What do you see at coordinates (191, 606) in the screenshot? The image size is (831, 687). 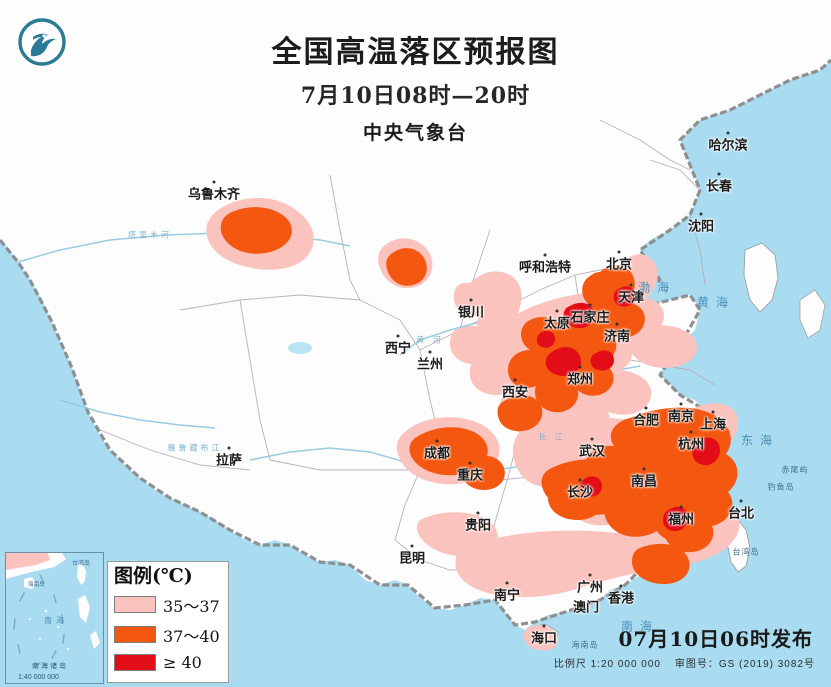 I see `legend-label-35-37: 35～37` at bounding box center [191, 606].